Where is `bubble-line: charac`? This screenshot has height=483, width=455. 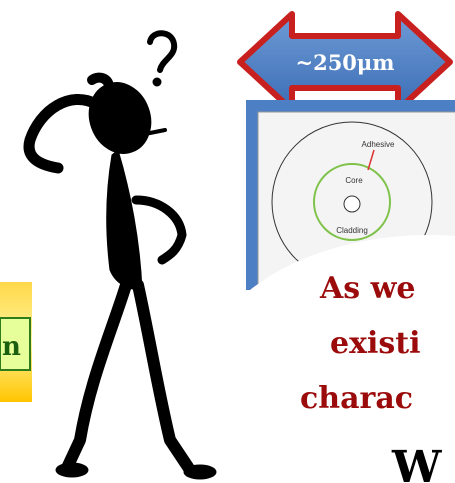
bubble-line: charac is located at coordinates (356, 398).